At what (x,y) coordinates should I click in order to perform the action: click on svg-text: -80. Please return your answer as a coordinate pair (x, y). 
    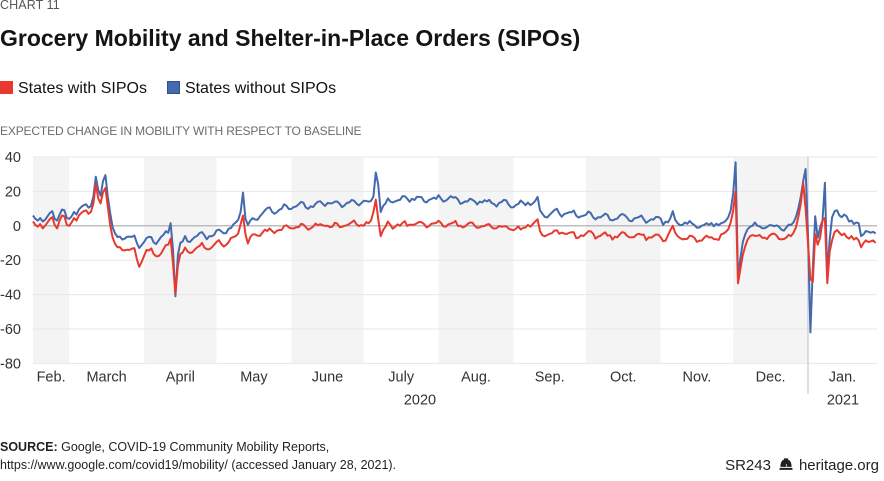
    Looking at the image, I should click on (10, 364).